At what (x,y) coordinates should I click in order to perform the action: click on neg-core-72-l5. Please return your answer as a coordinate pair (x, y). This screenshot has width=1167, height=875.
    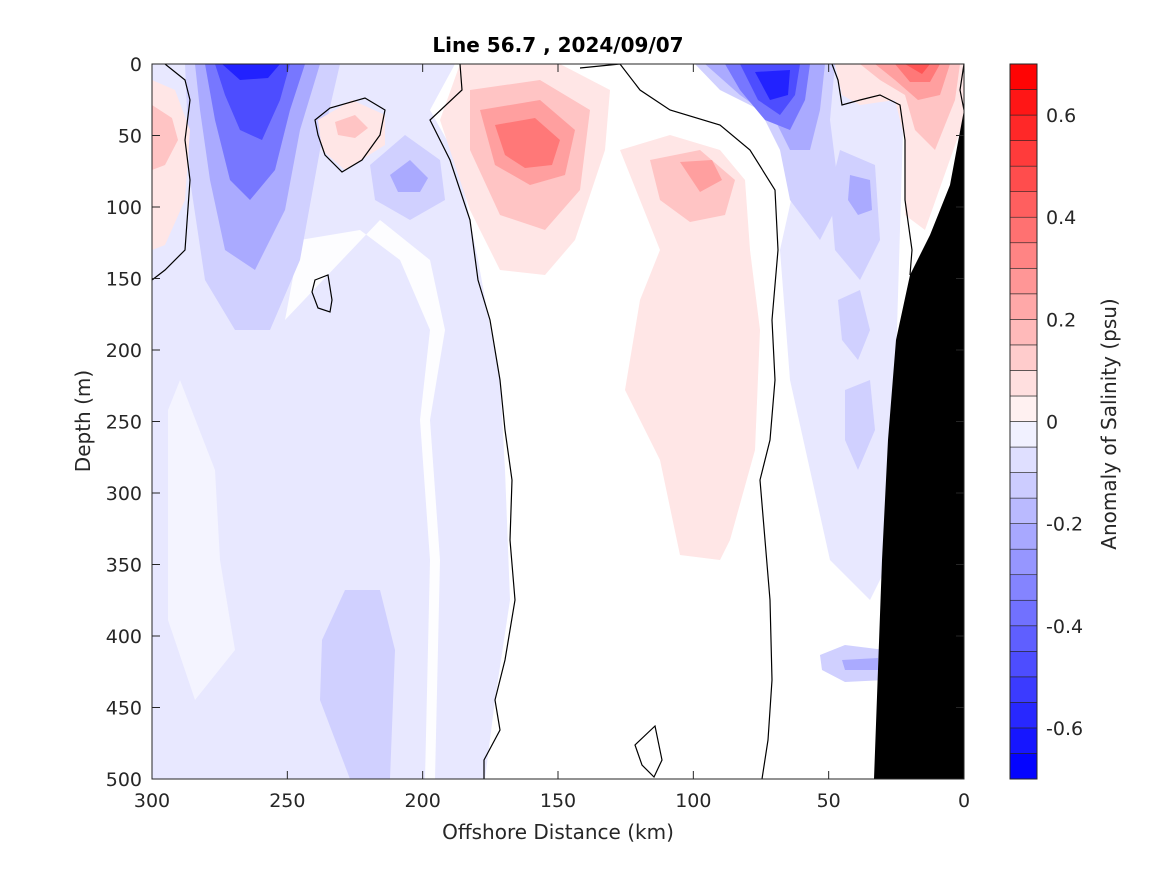
    Looking at the image, I should click on (772, 85).